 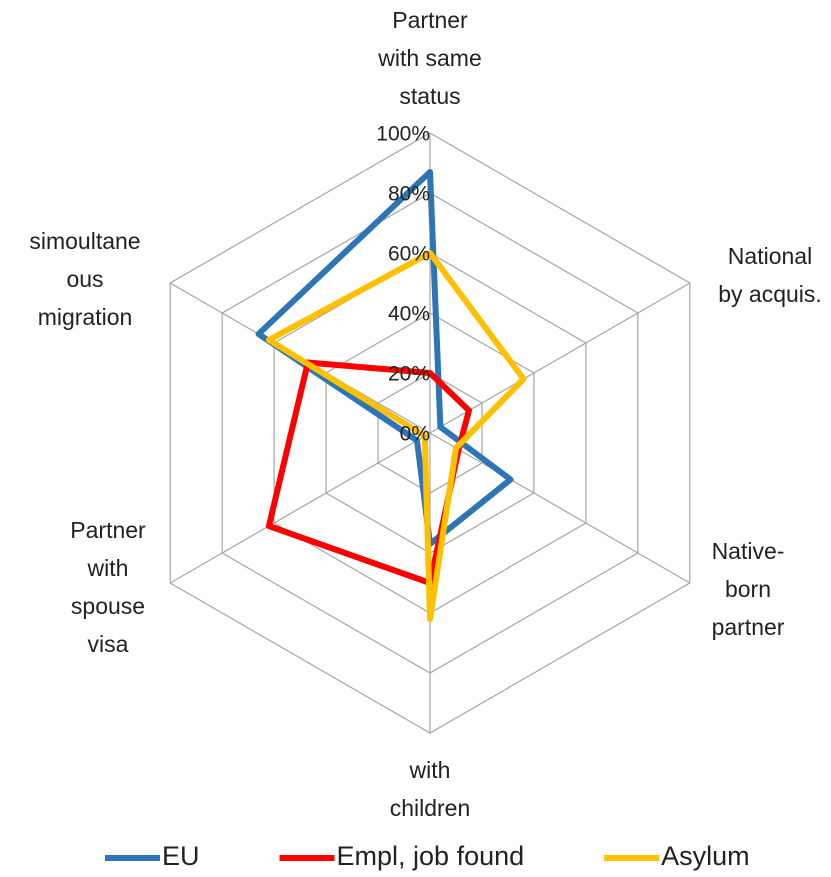 What do you see at coordinates (108, 606) in the screenshot?
I see `axis-label: spouse` at bounding box center [108, 606].